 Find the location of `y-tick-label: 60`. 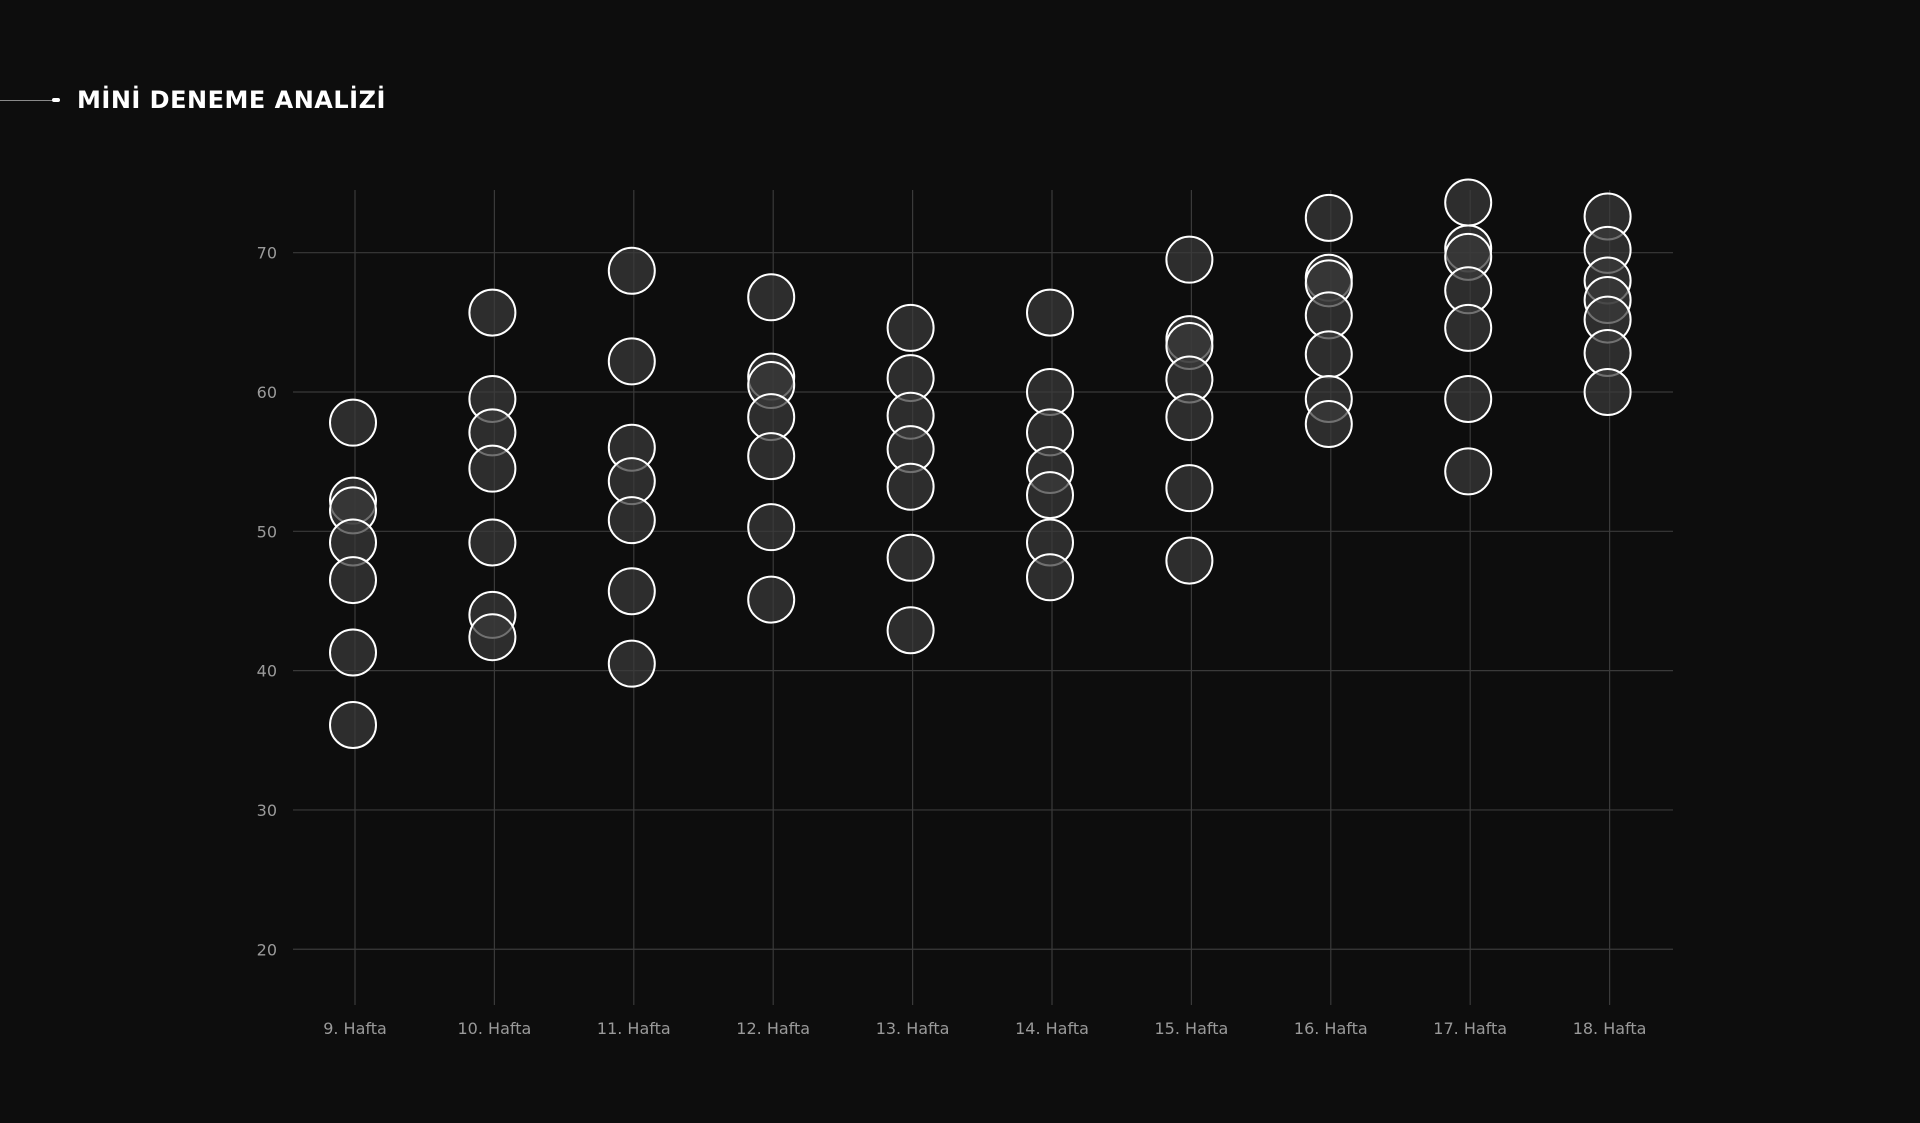

y-tick-label: 60 is located at coordinates (267, 392).